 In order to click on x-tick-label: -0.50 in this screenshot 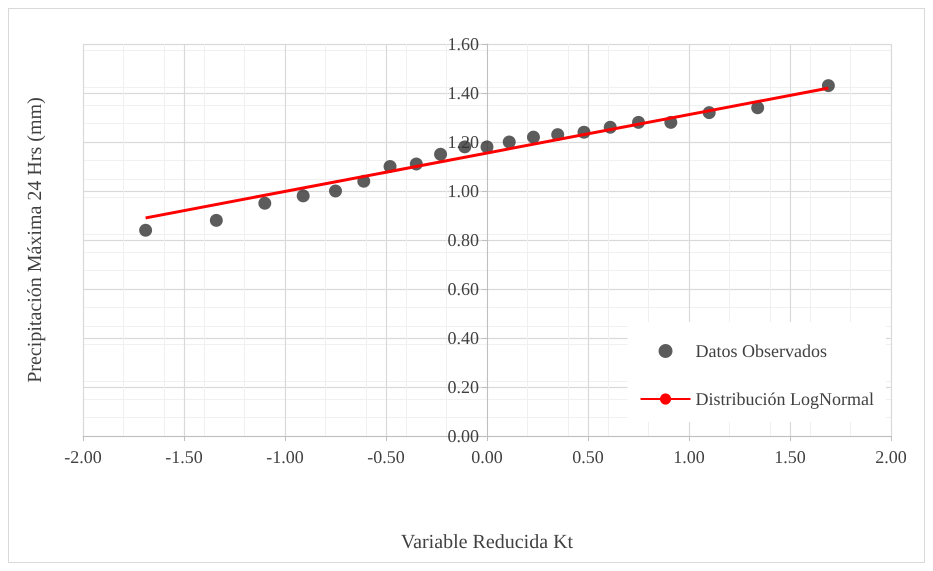, I will do `click(386, 457)`.